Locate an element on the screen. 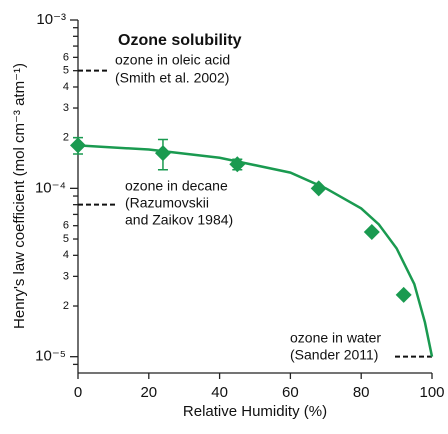  x-tick-label: 20 is located at coordinates (148, 392).